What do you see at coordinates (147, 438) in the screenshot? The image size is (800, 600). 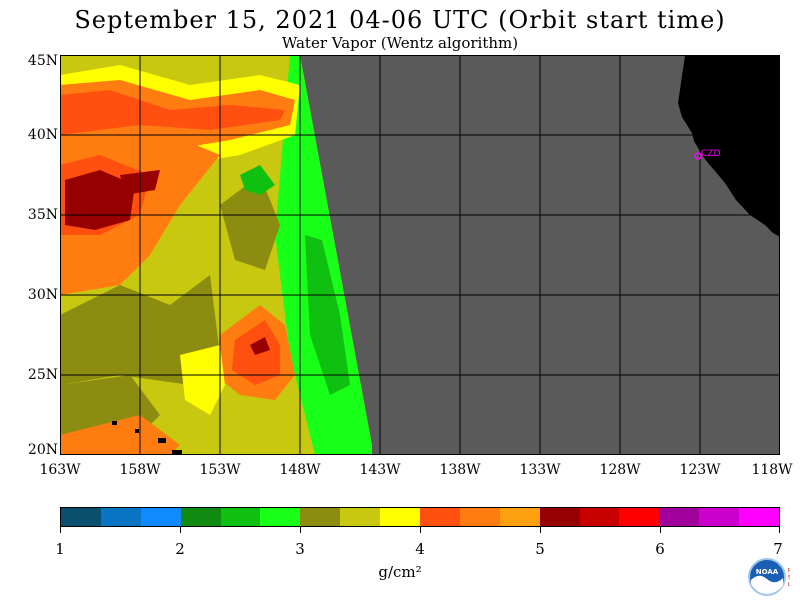 I see `hawaiian-islands` at bounding box center [147, 438].